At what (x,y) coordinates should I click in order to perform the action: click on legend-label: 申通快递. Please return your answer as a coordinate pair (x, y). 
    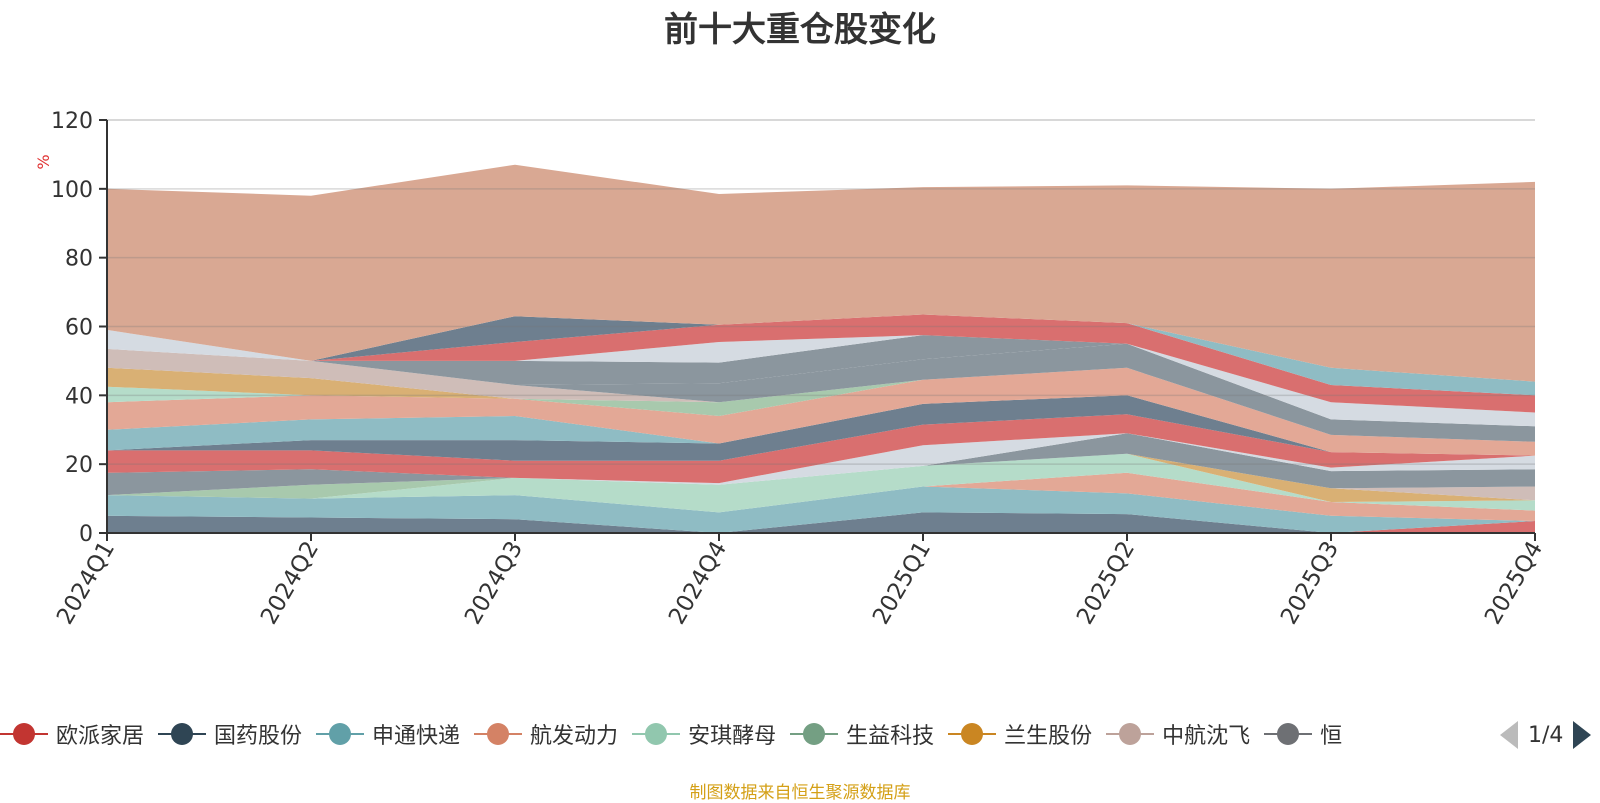
    Looking at the image, I should click on (416, 736).